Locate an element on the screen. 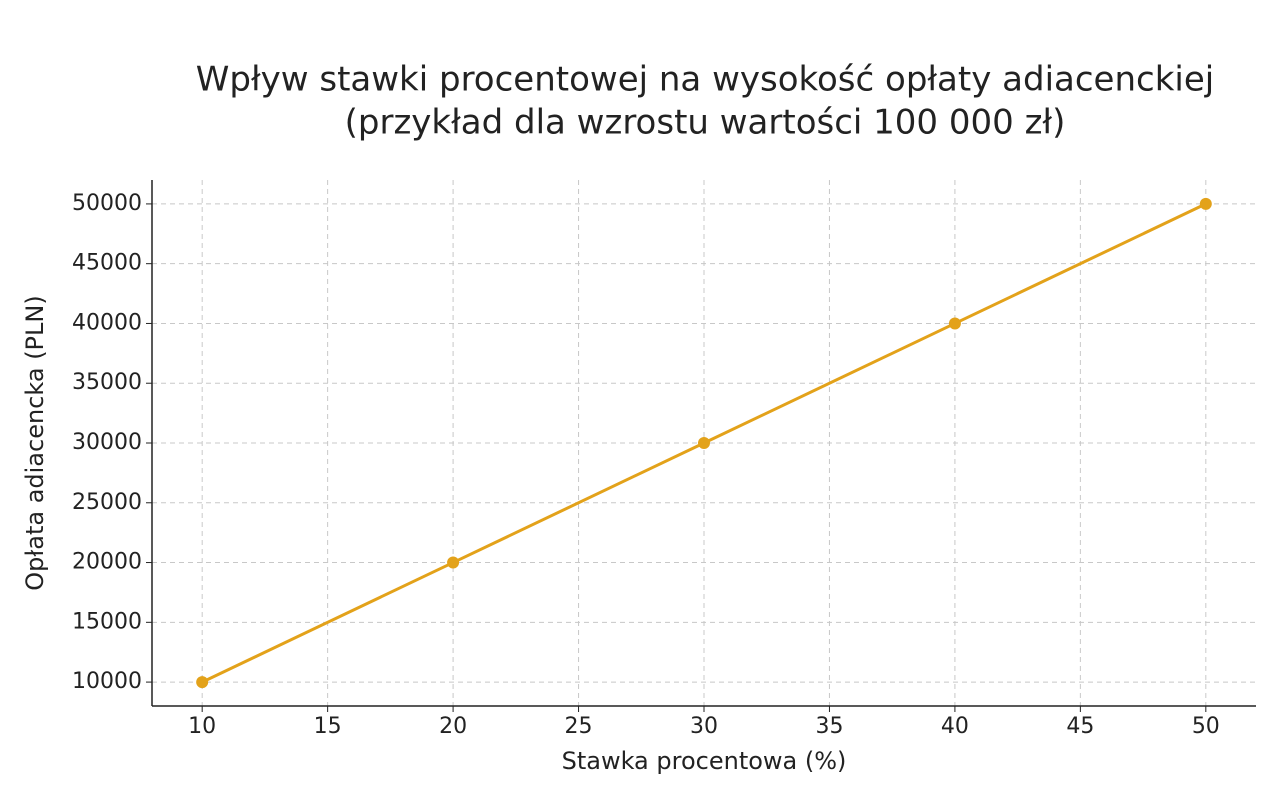 The image size is (1280, 800). y-tick-label: 35000 is located at coordinates (107, 382).